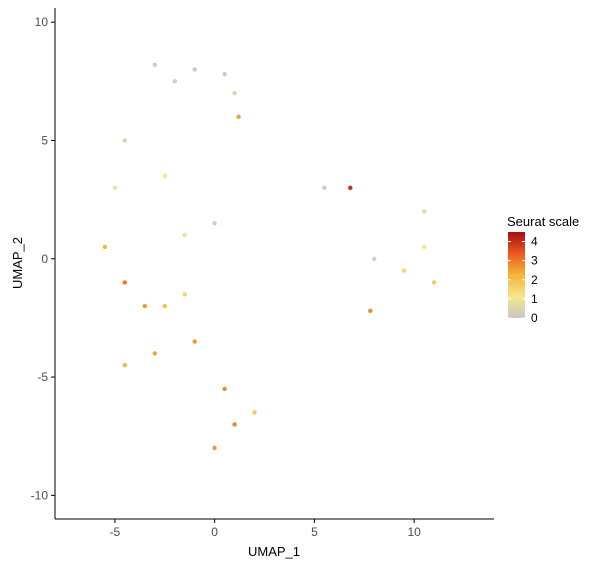 The image size is (600, 568). I want to click on x-tick-label: 0, so click(214, 532).